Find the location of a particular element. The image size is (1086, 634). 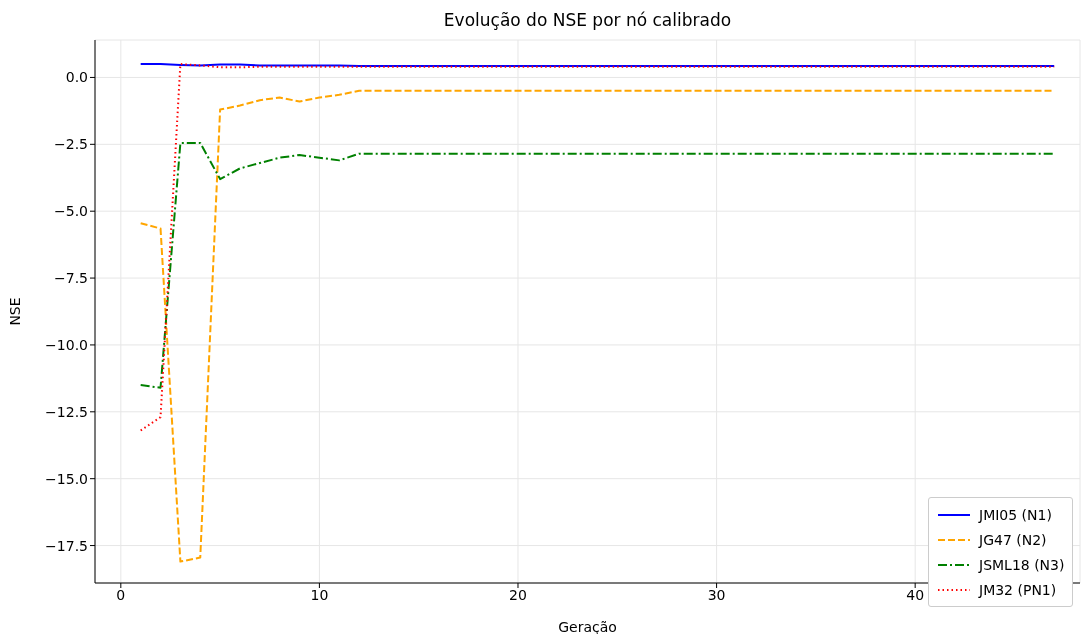

y-tick-label: −10.0 is located at coordinates (66, 344).